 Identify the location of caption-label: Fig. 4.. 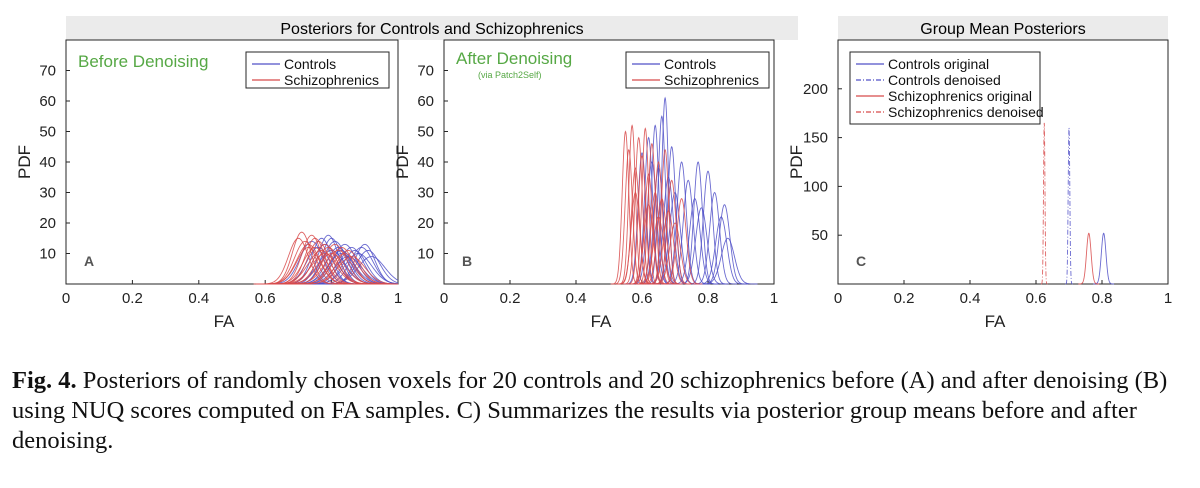
(44, 380).